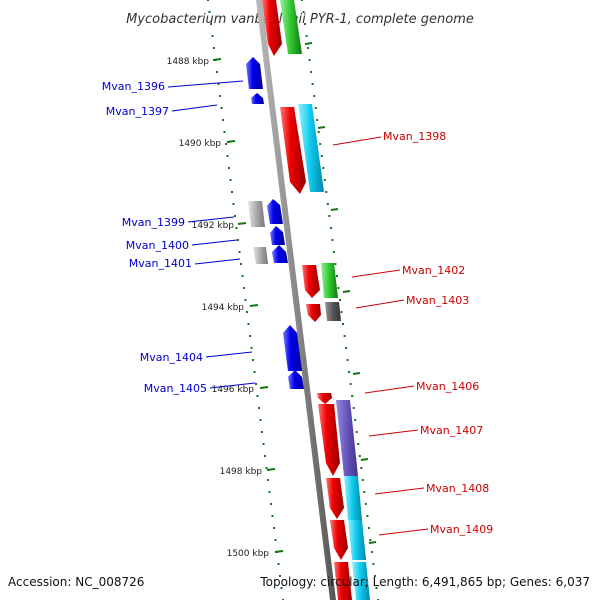 The image size is (600, 600). I want to click on minus-leader-lines, so click(211, 234).